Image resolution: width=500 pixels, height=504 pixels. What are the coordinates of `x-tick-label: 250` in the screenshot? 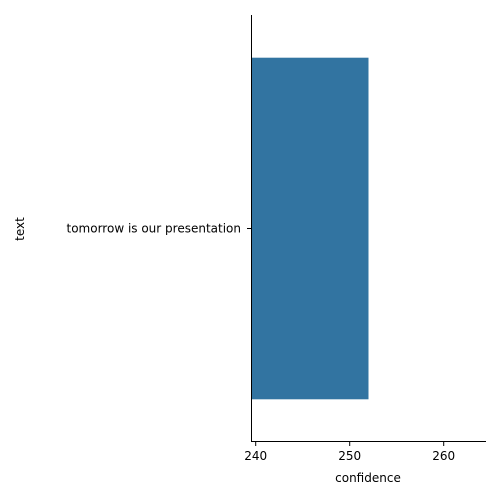 It's located at (349, 456).